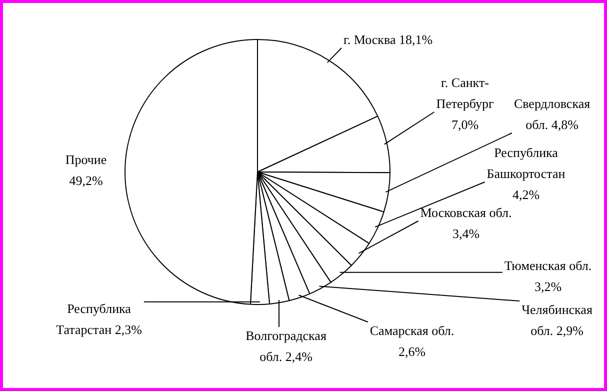 This screenshot has height=391, width=607. I want to click on data-label: 4,2%, so click(526, 194).